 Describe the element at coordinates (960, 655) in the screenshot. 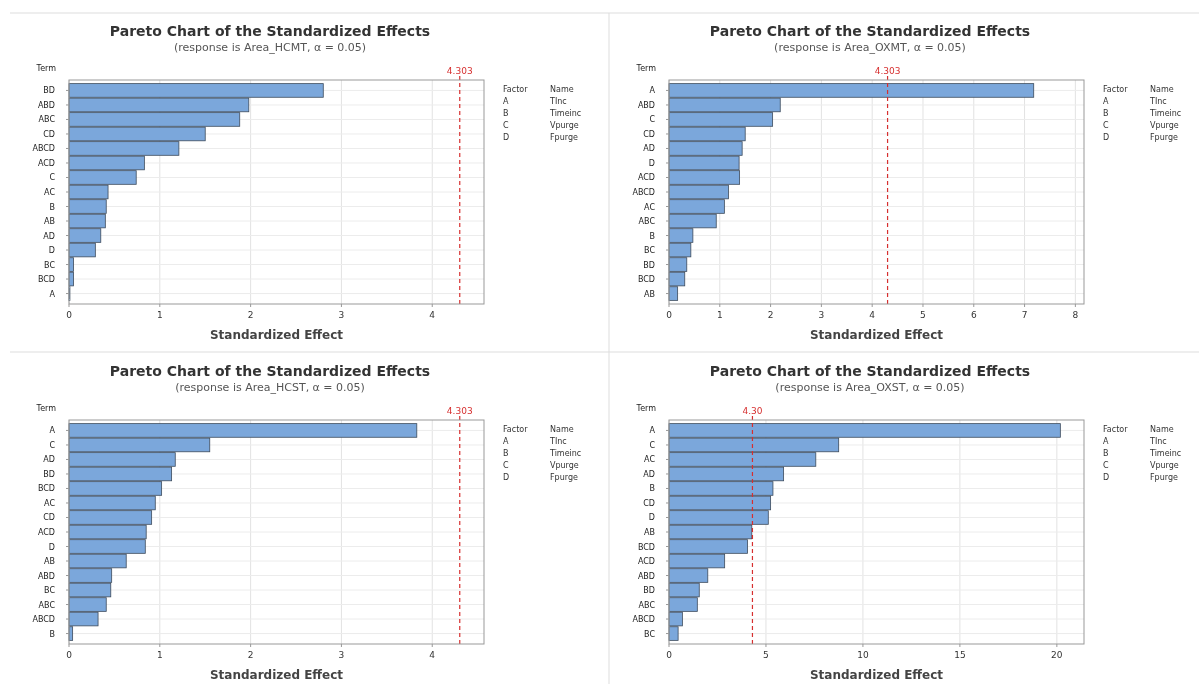

I see `x-tick-label: 15` at that location.